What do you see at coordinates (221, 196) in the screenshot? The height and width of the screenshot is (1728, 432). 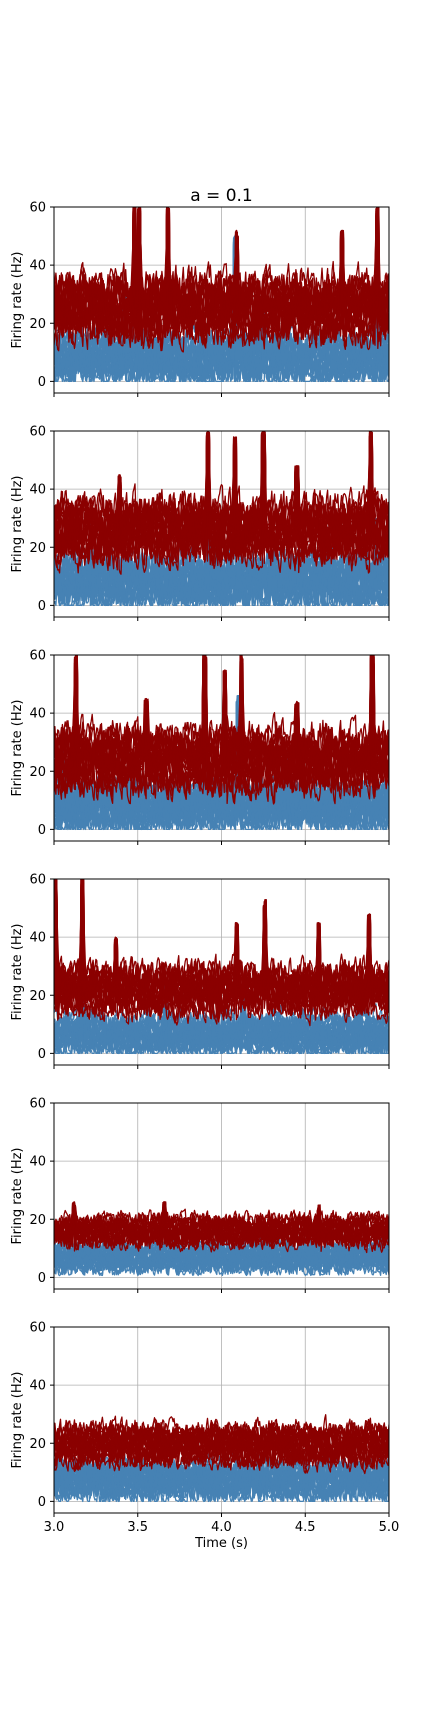 I see `figure-title: a = 0.1` at bounding box center [221, 196].